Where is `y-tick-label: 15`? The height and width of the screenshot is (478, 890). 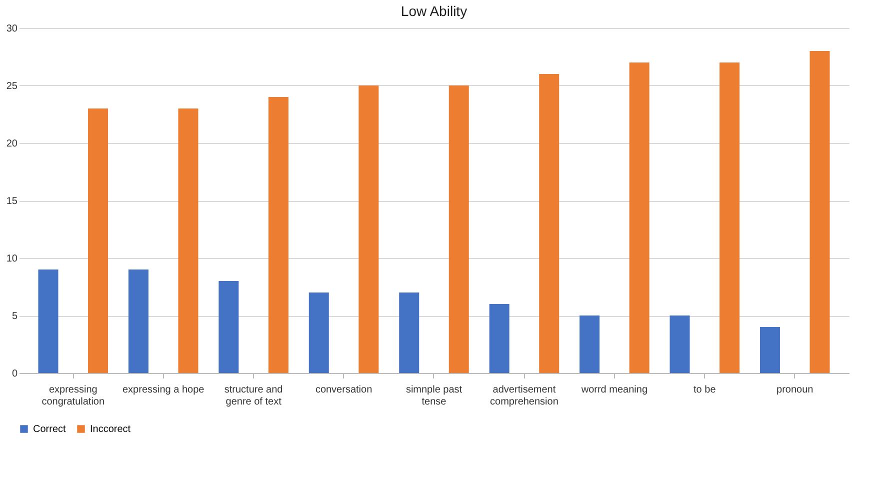
y-tick-label: 15 is located at coordinates (12, 201).